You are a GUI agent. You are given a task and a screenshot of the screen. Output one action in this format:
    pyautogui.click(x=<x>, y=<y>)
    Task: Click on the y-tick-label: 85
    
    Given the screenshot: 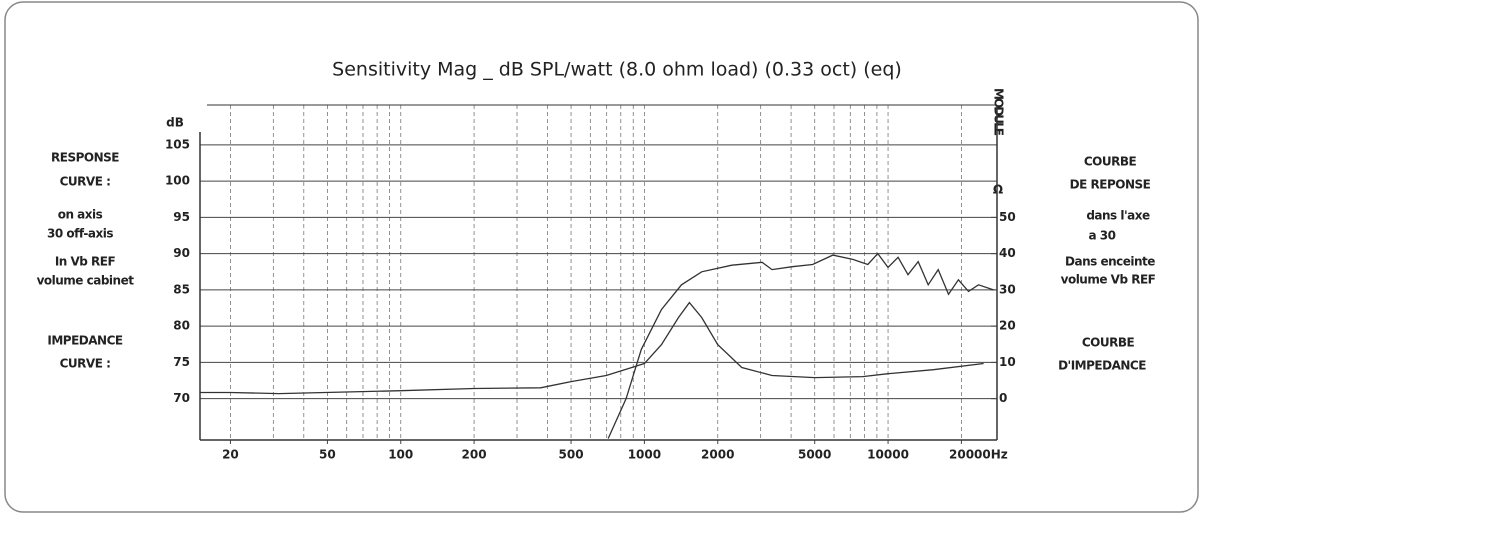 What is the action you would take?
    pyautogui.click(x=181, y=289)
    